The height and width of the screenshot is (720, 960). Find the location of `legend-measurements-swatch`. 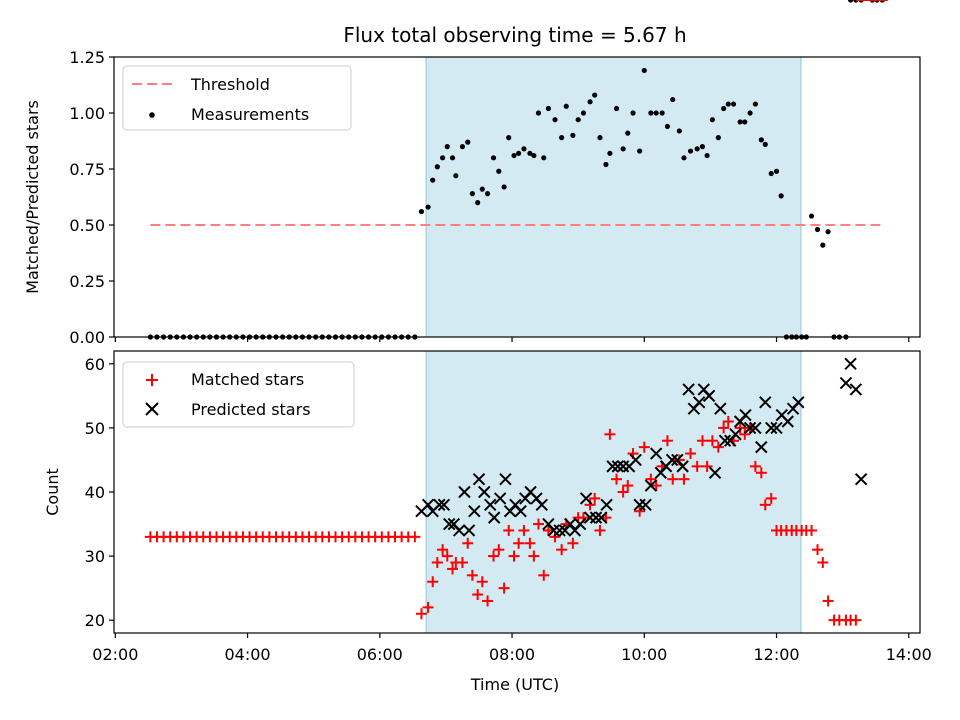

legend-measurements-swatch is located at coordinates (152, 115).